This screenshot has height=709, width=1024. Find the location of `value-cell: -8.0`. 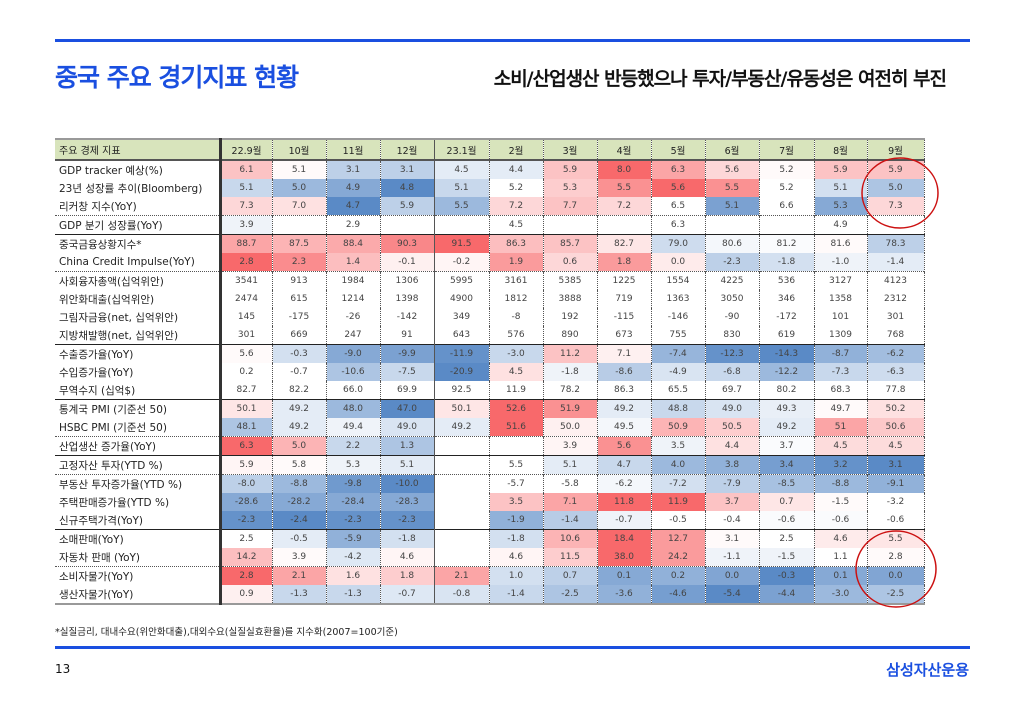

value-cell: -8.0 is located at coordinates (245, 483).